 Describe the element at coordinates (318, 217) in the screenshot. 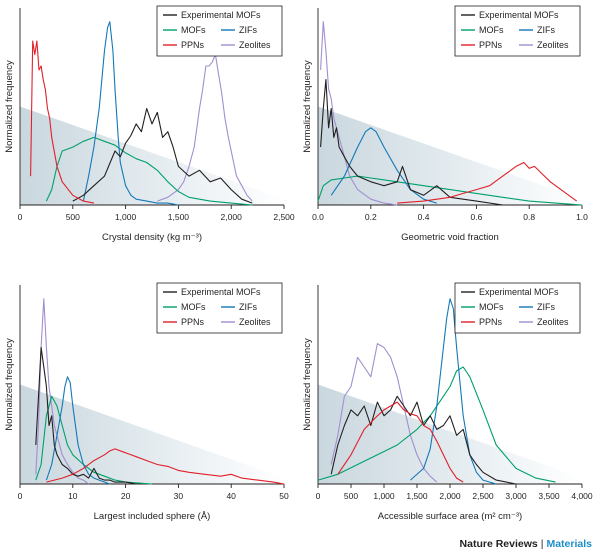

I see `x-tick-label: 0.0` at that location.